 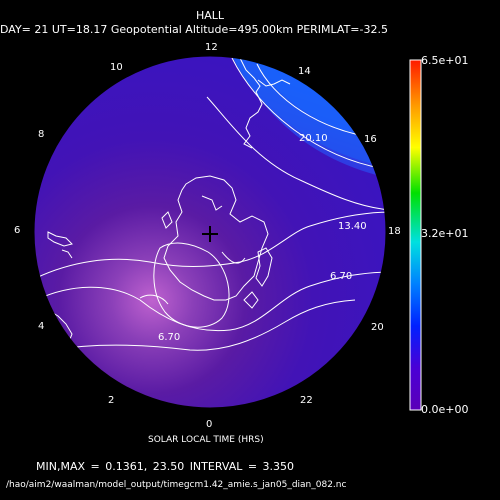 What do you see at coordinates (304, 71) in the screenshot?
I see `hour-label-14: 14` at bounding box center [304, 71].